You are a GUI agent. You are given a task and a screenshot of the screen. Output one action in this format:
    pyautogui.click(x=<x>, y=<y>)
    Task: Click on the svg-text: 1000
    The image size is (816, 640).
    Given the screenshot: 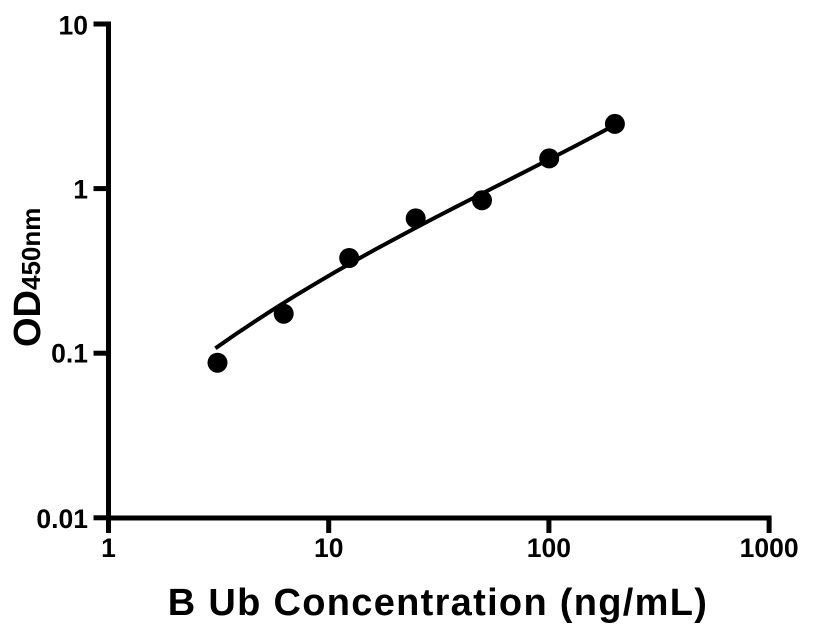 What is the action you would take?
    pyautogui.click(x=769, y=548)
    